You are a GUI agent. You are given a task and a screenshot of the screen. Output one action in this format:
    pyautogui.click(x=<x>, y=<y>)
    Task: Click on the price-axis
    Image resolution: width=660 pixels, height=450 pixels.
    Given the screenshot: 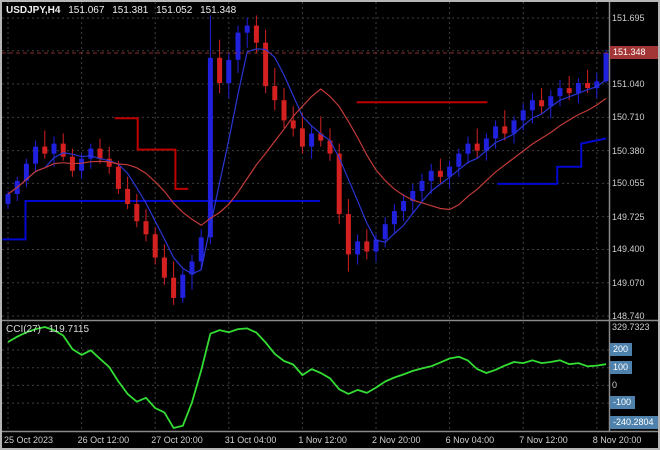 What is the action you would take?
    pyautogui.click(x=634, y=216)
    